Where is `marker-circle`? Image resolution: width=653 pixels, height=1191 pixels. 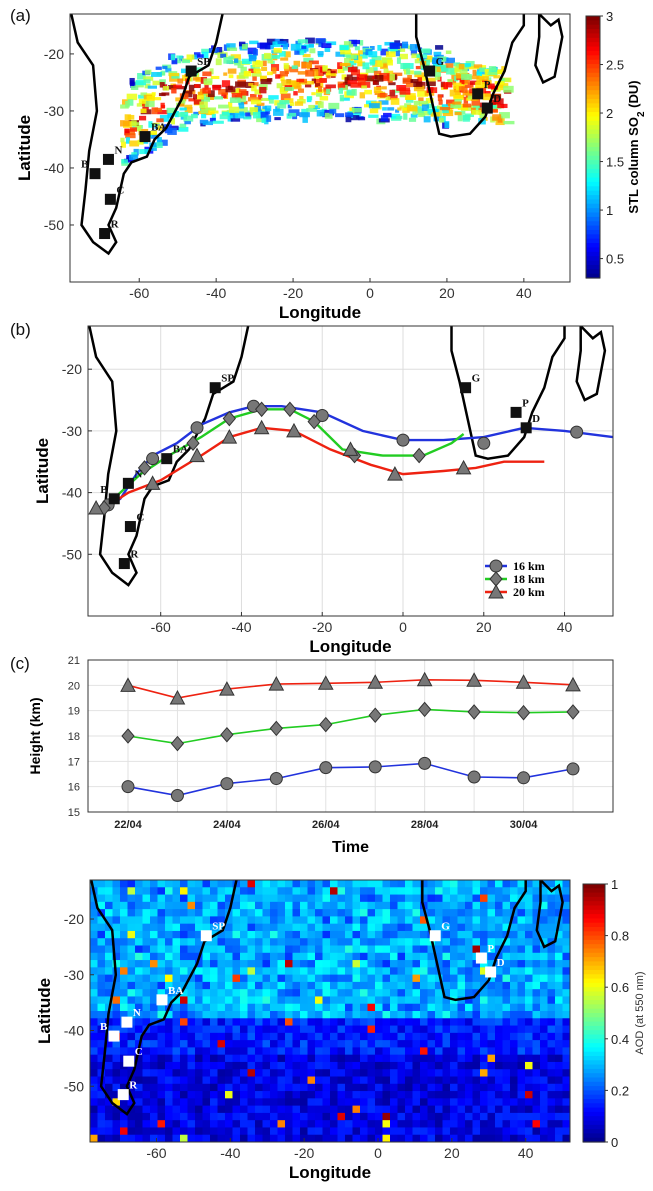 marker-circle is located at coordinates (524, 778).